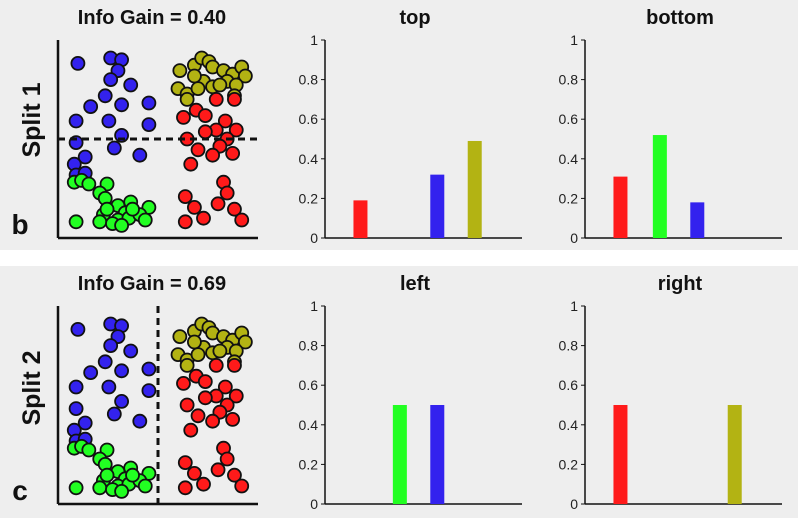 The image size is (798, 518). I want to click on bar-chart-bottom: 0 0.2 0.4 0.6 0.8 1, so click(670, 139).